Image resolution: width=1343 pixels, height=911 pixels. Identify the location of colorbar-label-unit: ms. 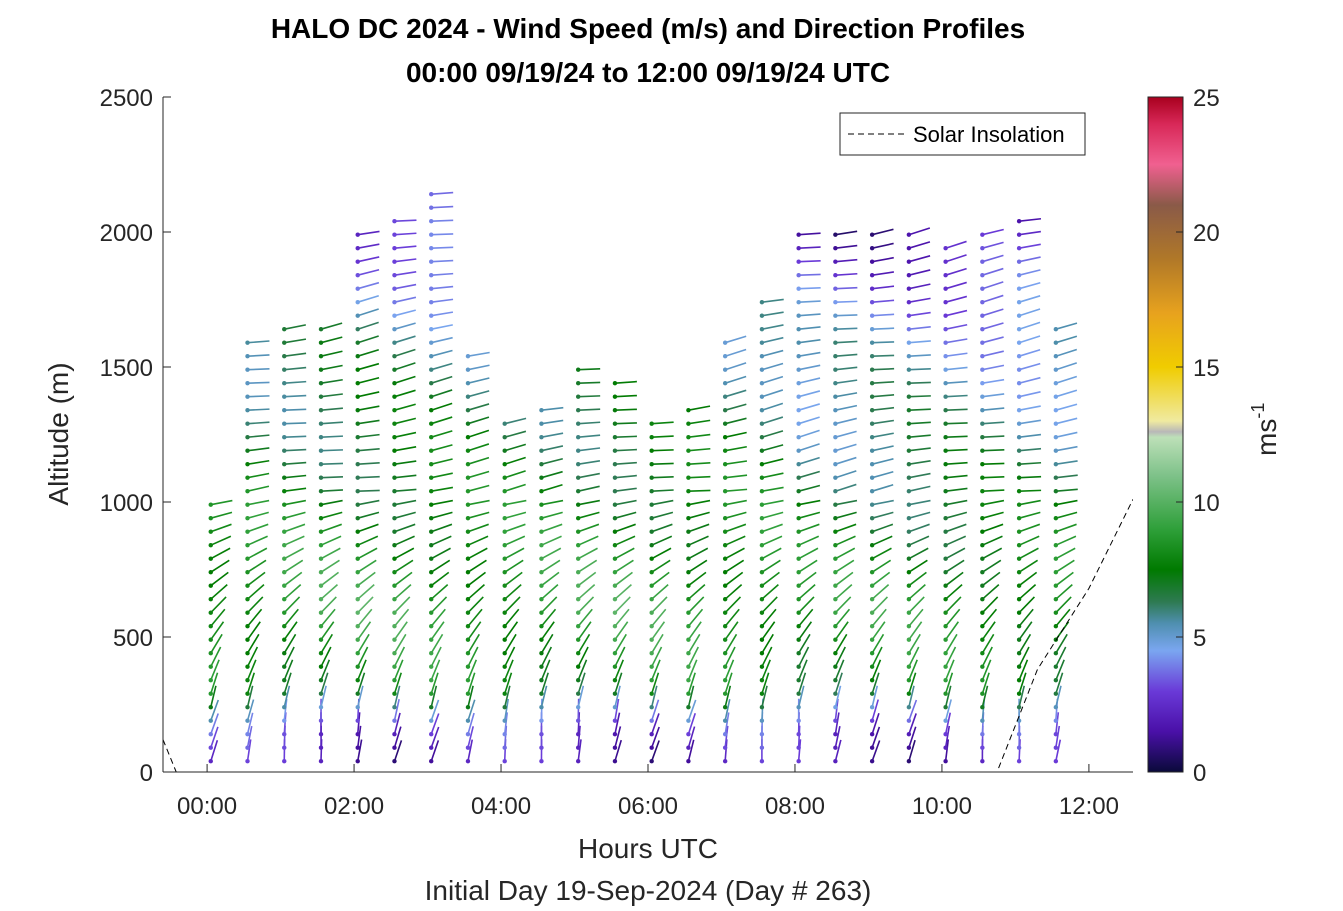
(1266, 437).